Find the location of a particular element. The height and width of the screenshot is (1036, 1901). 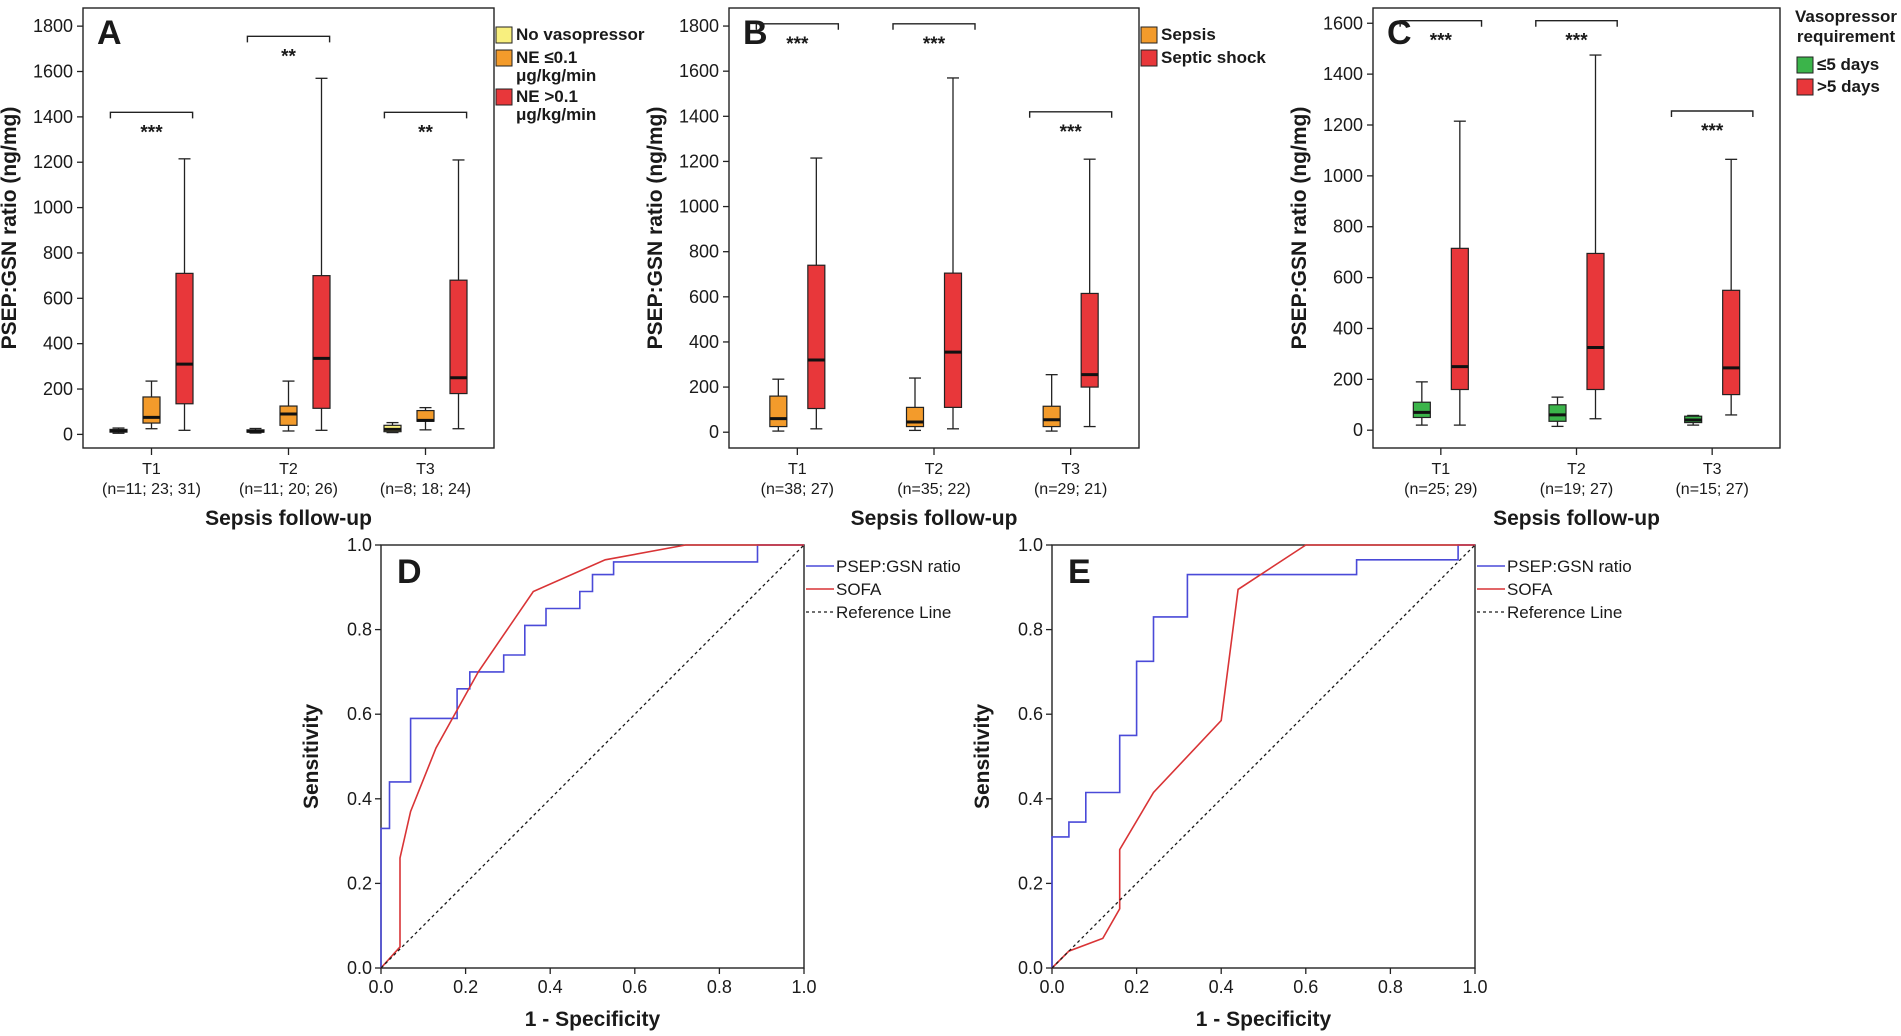

x-tick-sample-size: (n=8; 18; 24) is located at coordinates (425, 489).